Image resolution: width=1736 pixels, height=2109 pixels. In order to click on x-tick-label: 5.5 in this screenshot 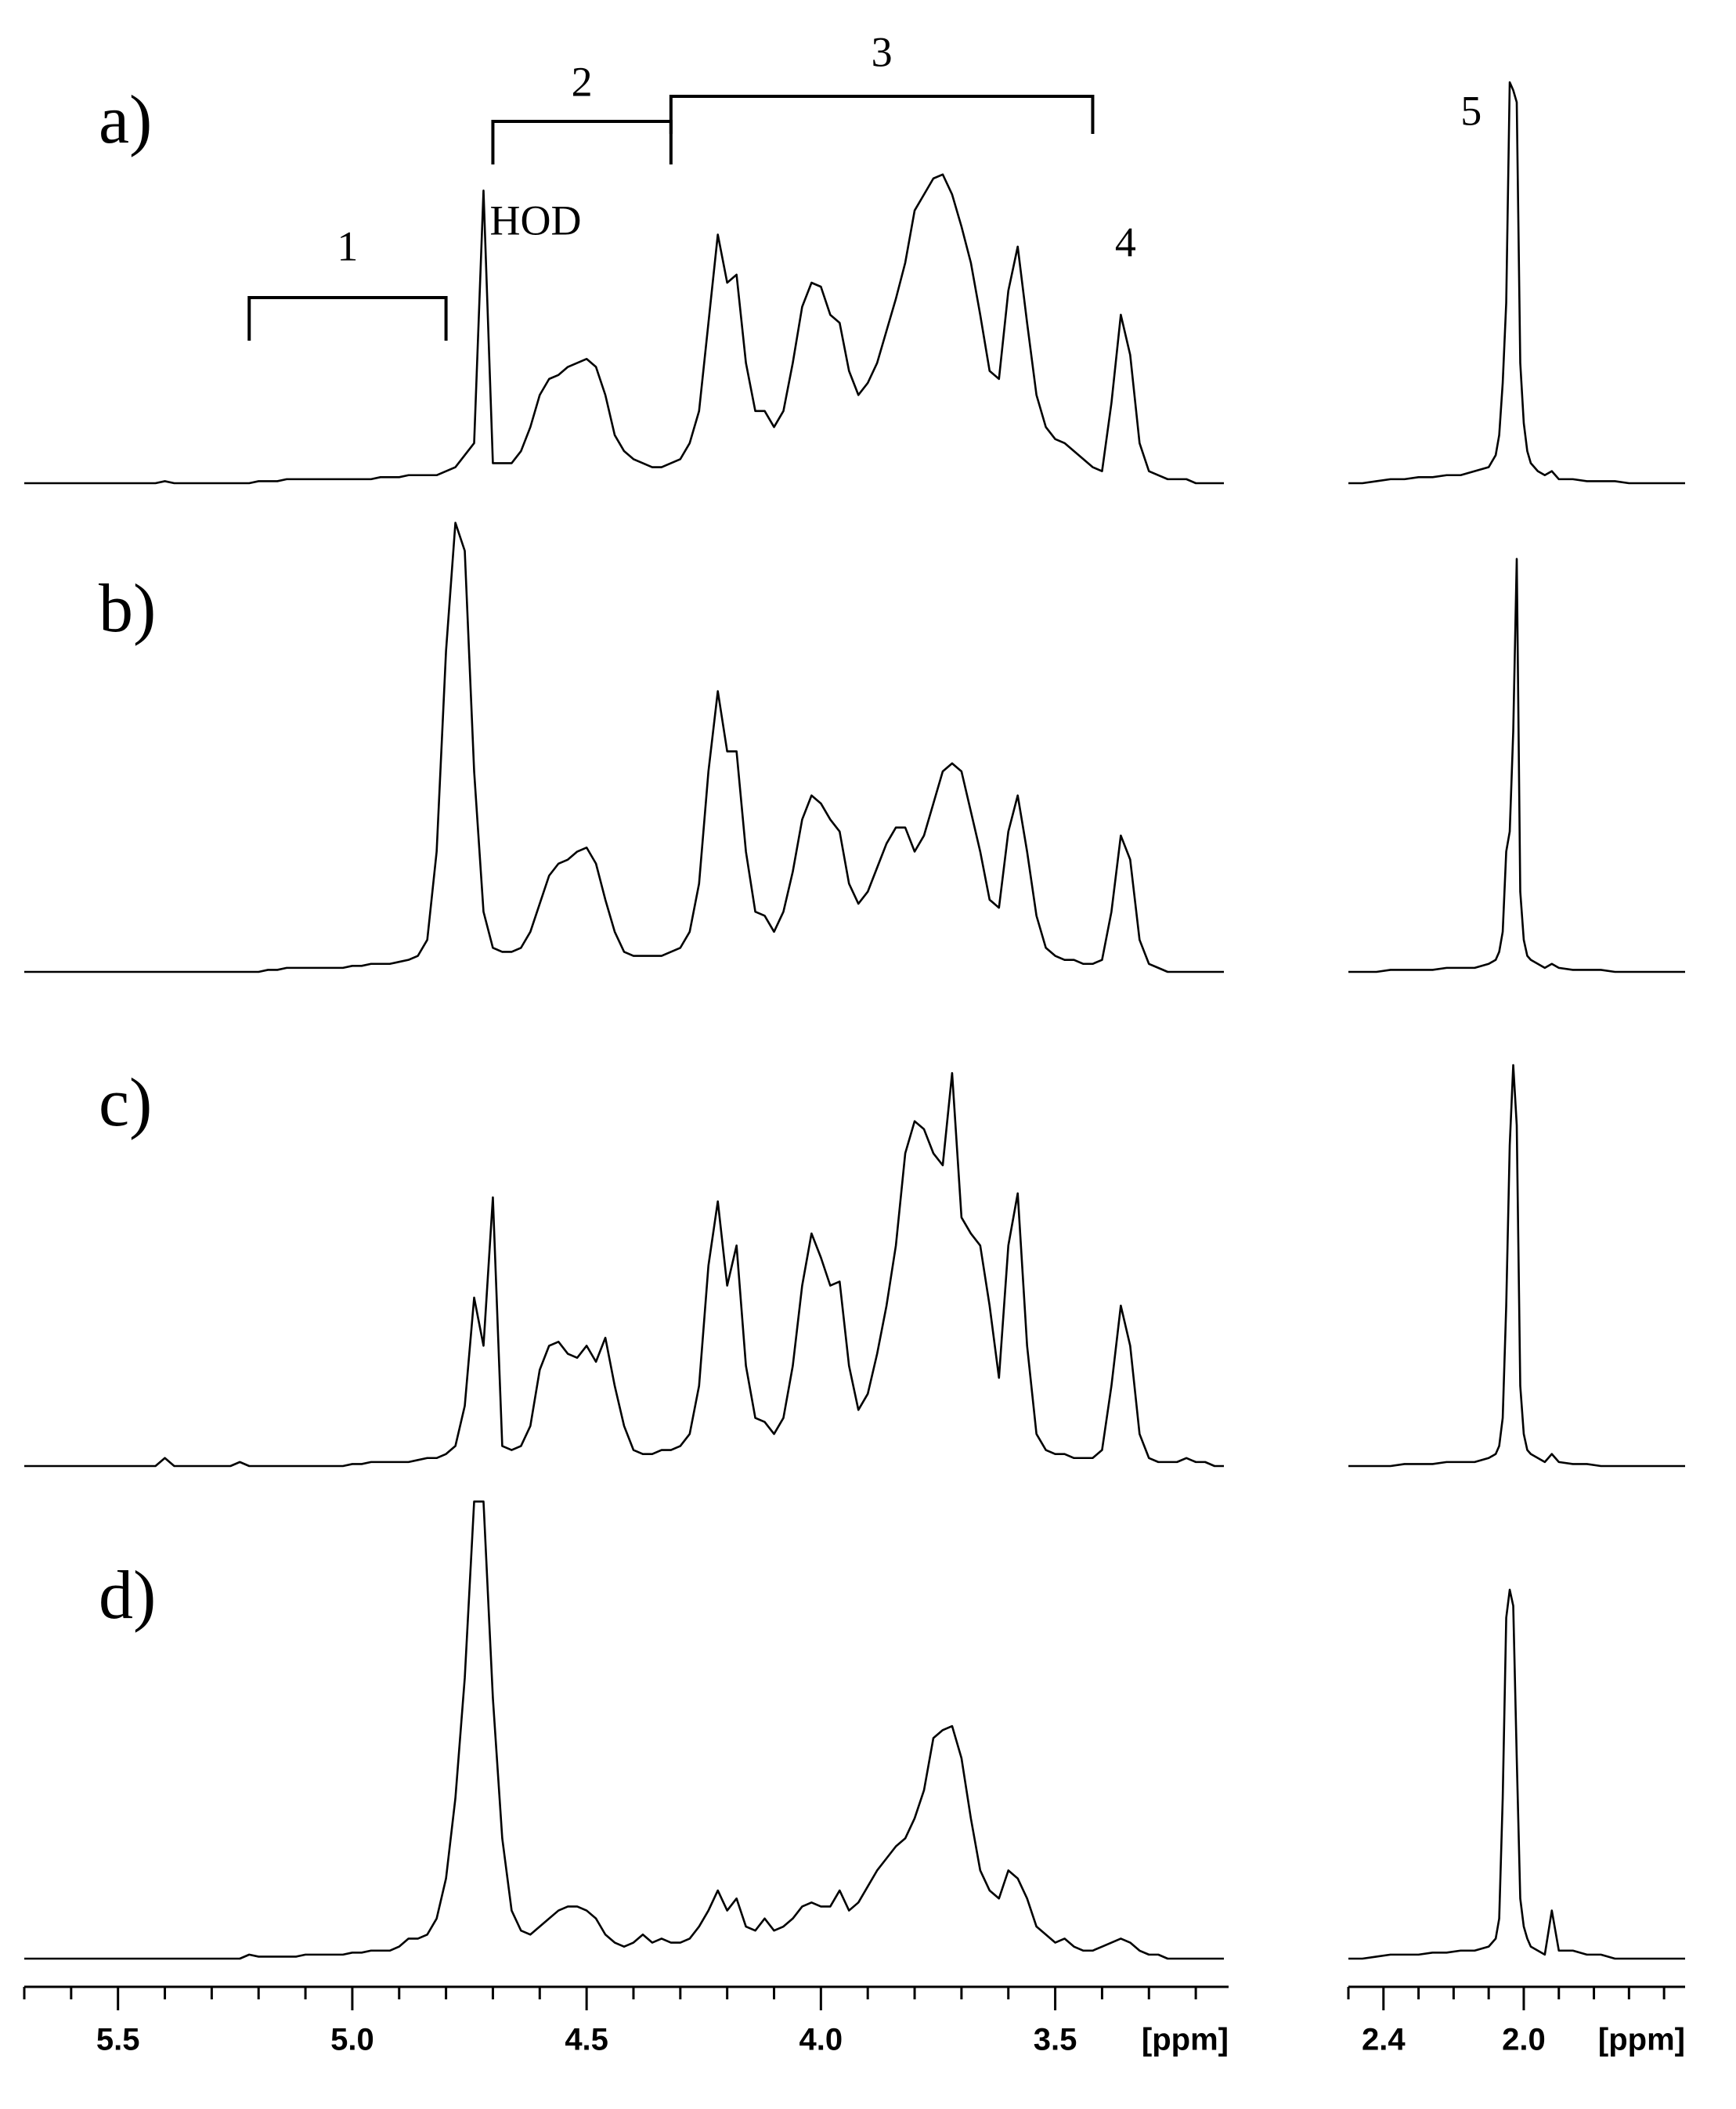, I will do `click(118, 2040)`.